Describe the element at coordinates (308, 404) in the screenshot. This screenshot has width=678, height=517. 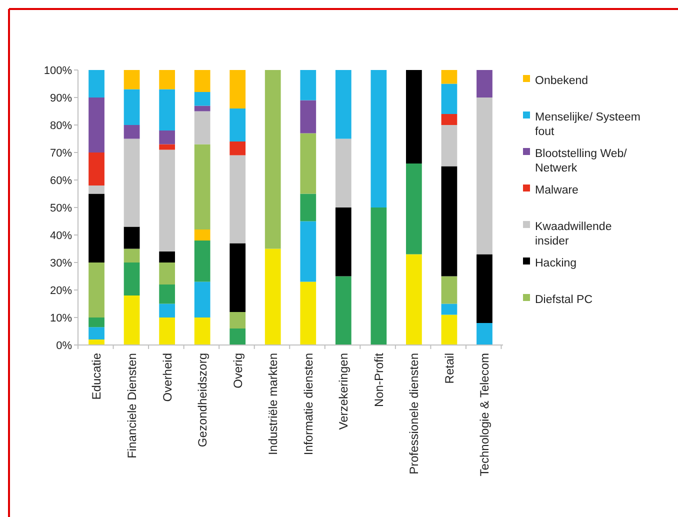
I see `x-tick-label: Informatie diensten` at that location.